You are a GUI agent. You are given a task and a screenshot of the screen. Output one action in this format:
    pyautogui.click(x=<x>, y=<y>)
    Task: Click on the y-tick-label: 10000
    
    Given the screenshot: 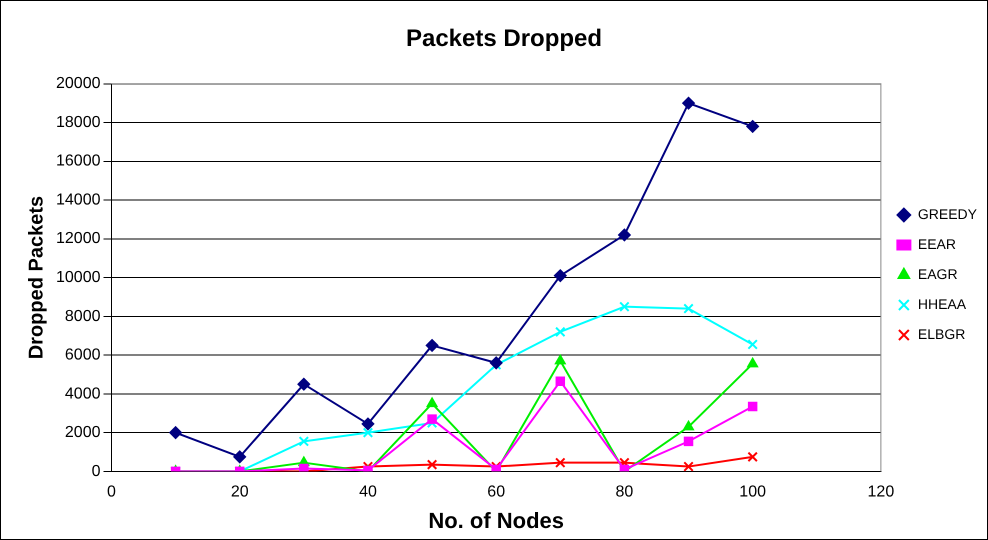 What is the action you would take?
    pyautogui.click(x=78, y=277)
    